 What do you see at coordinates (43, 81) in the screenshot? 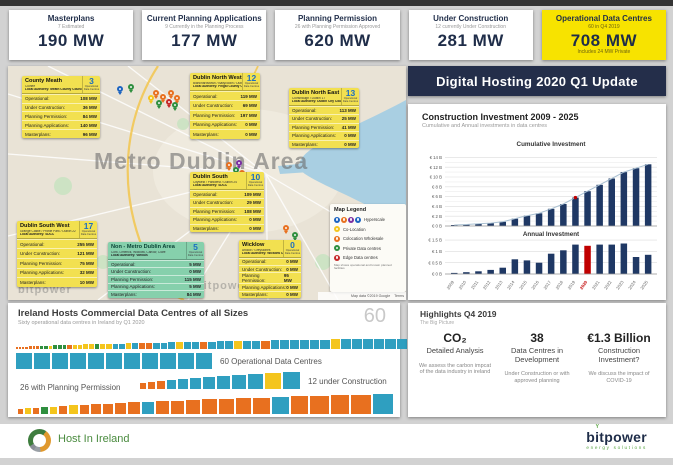
I see `region-name: County Meath` at bounding box center [43, 81].